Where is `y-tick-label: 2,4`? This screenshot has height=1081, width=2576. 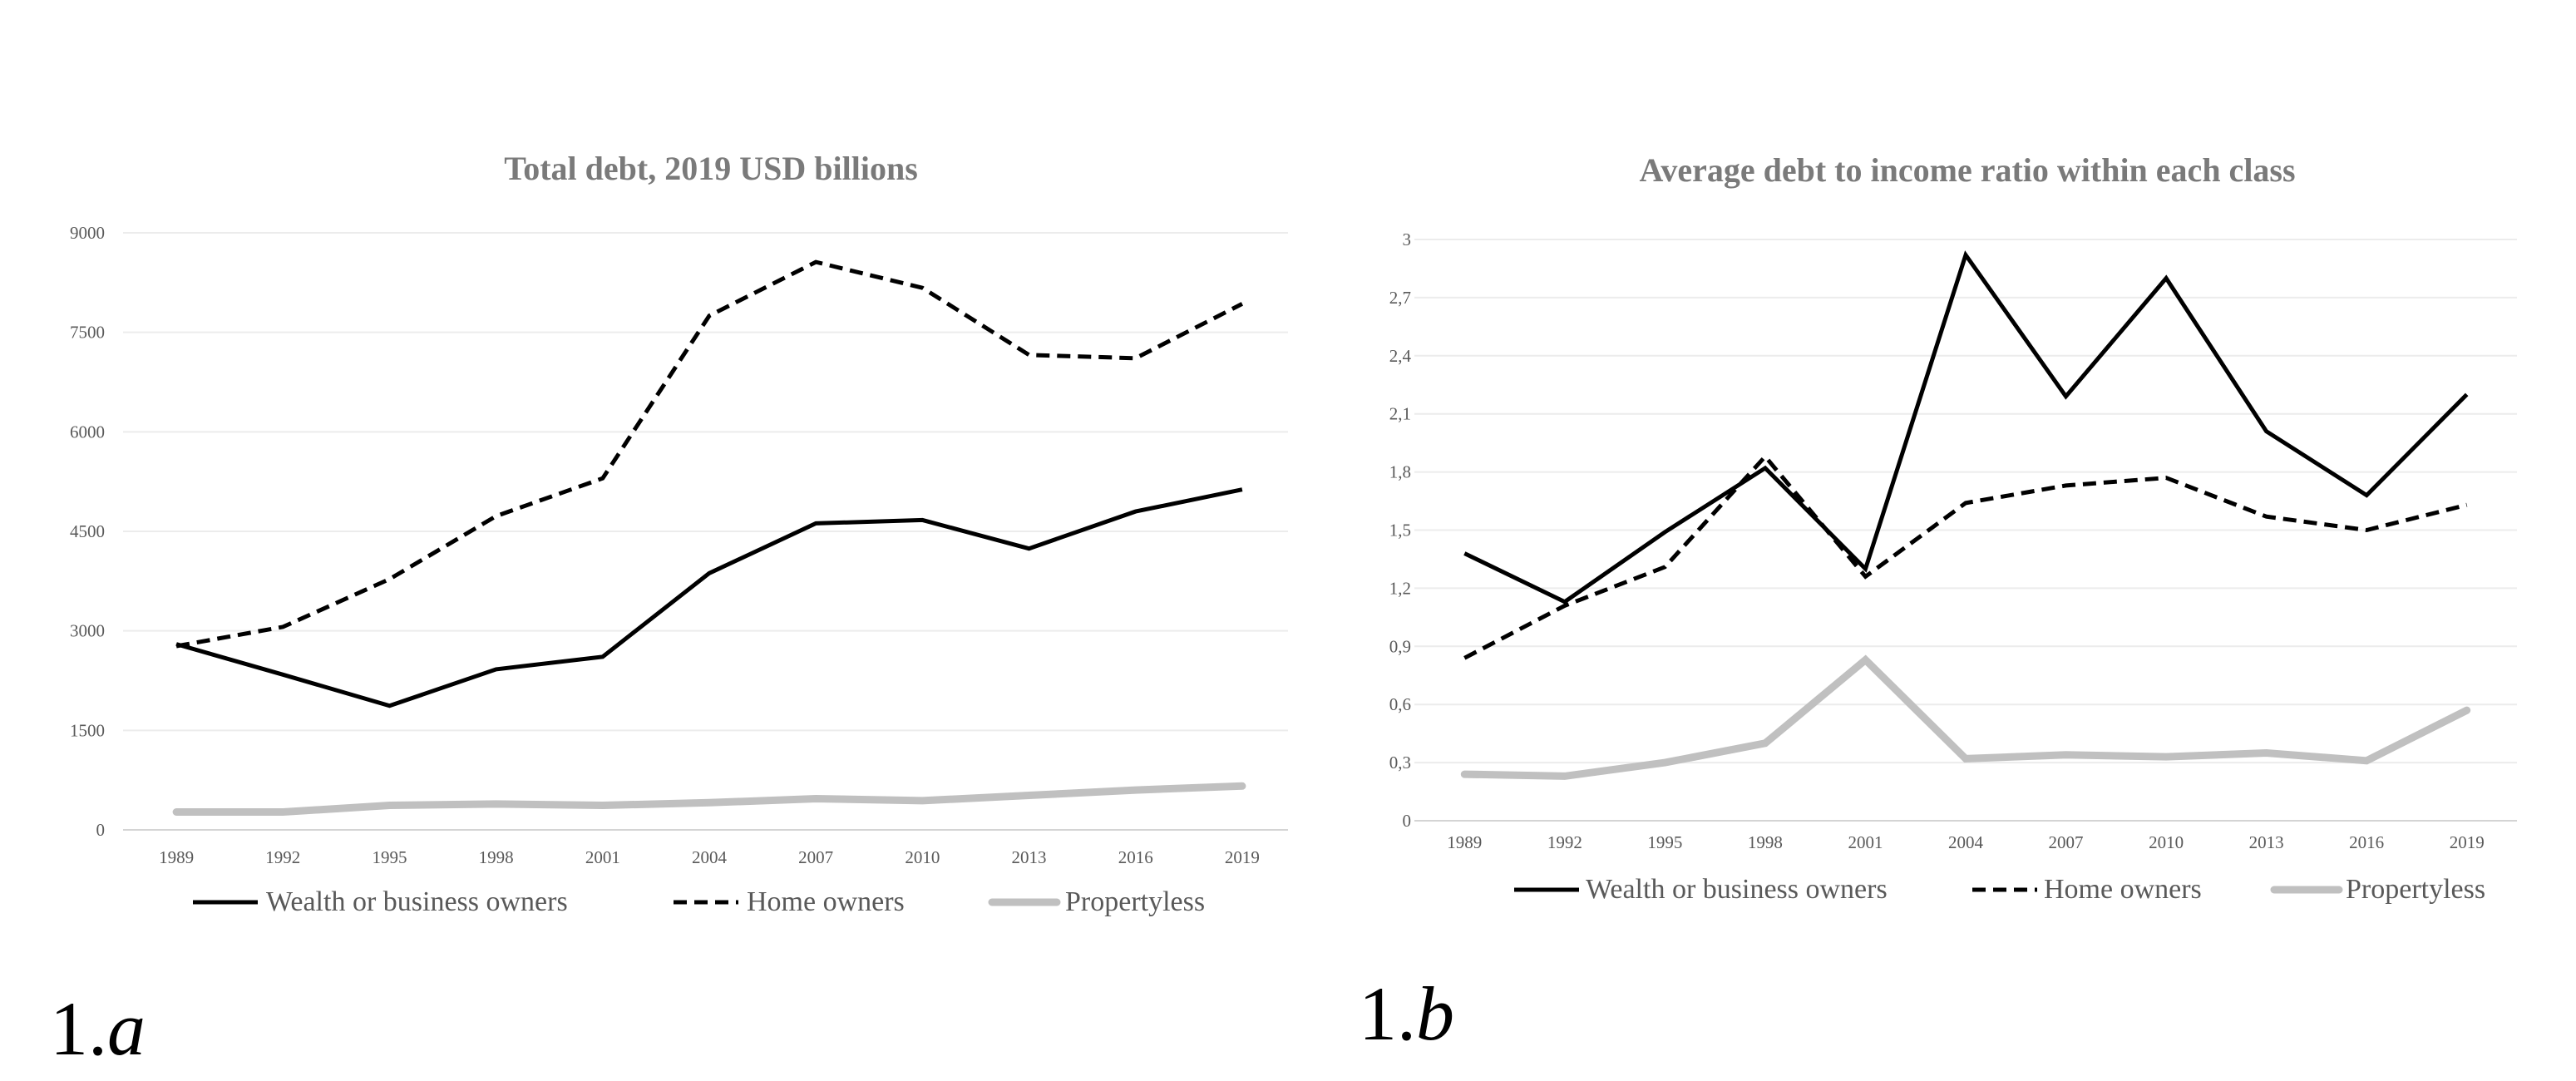
y-tick-label: 2,4 is located at coordinates (1400, 356).